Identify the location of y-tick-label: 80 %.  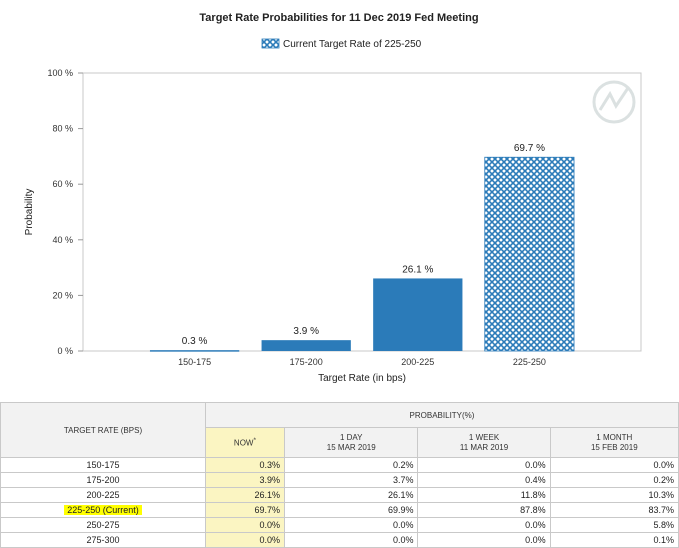
(62, 129).